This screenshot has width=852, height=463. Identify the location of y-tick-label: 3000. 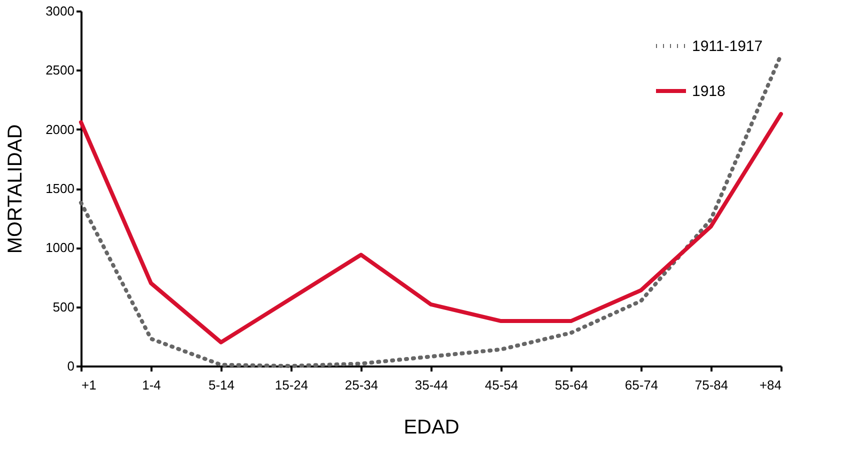
(60, 11).